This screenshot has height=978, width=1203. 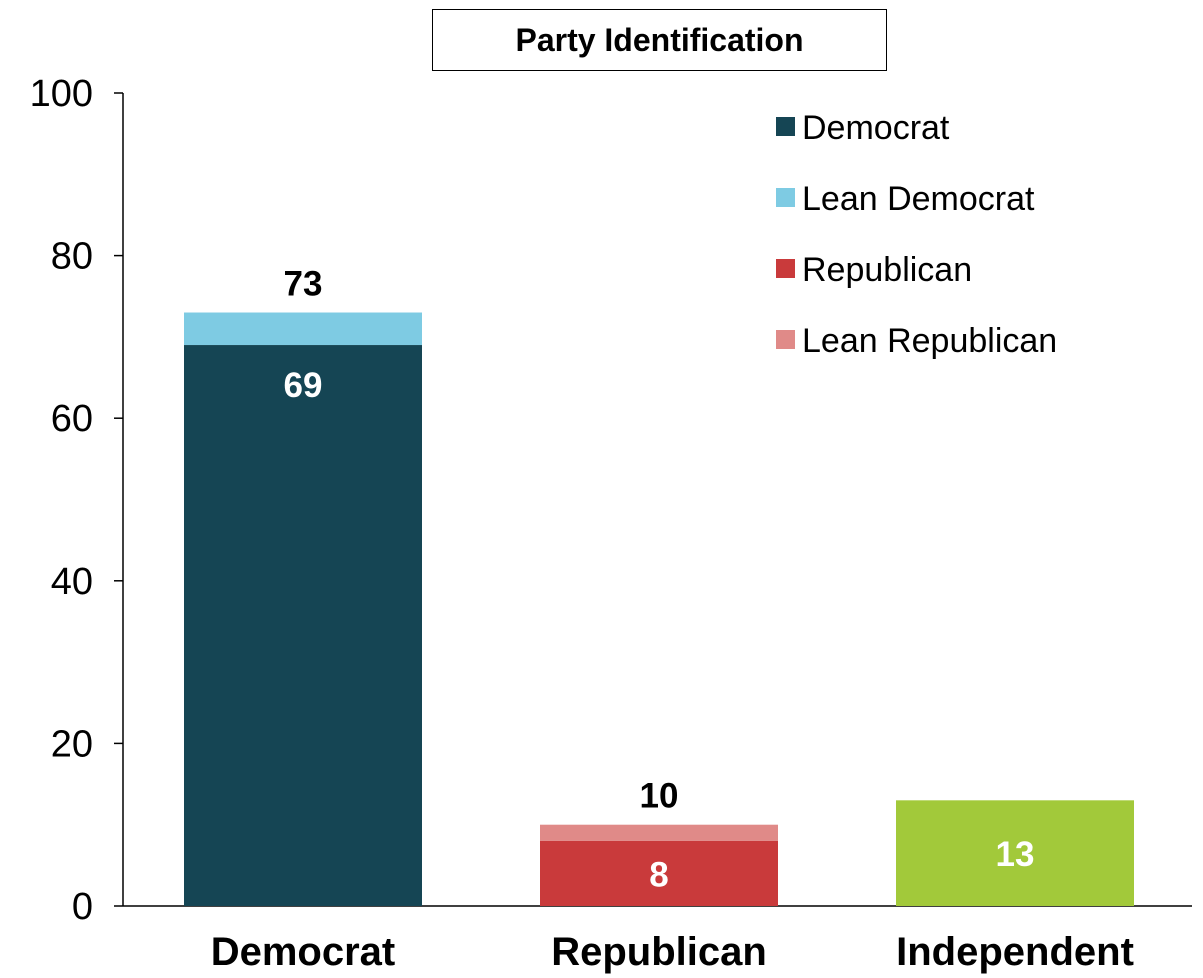 I want to click on legend-label: Republican, so click(x=887, y=270).